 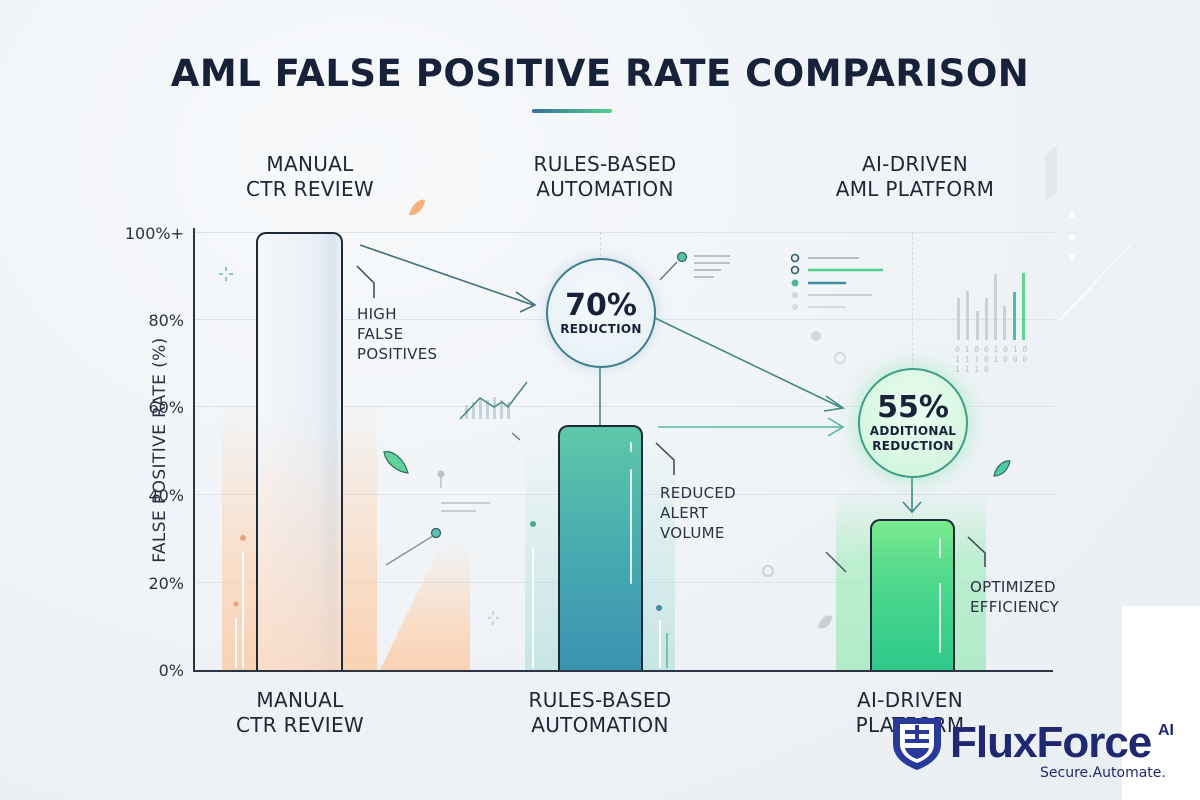 What do you see at coordinates (991, 349) in the screenshot?
I see `svg-text: 0 1 0 0 1 0 1 0` at bounding box center [991, 349].